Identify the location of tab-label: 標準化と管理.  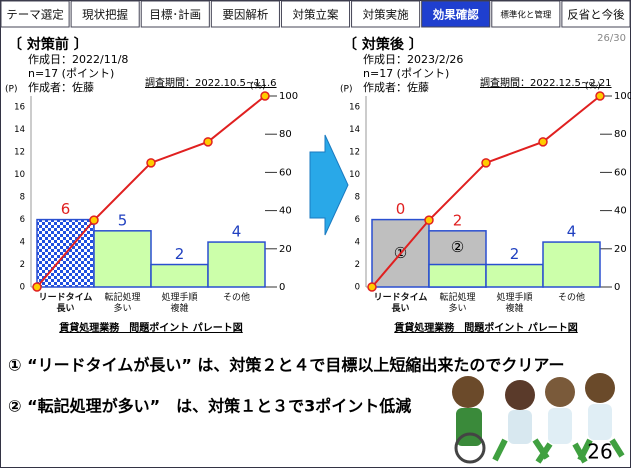
(526, 15).